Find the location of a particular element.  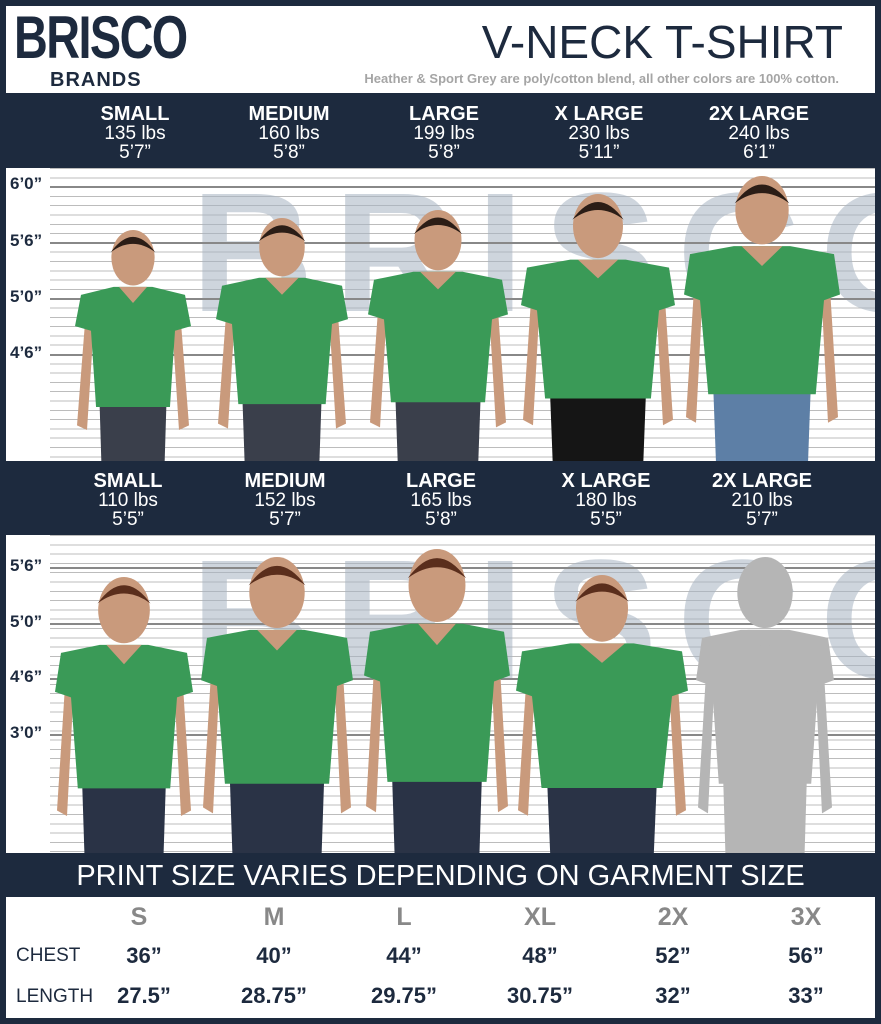

men-size-xlarge: X LARGE 230 lbs 5’11” is located at coordinates (599, 133).